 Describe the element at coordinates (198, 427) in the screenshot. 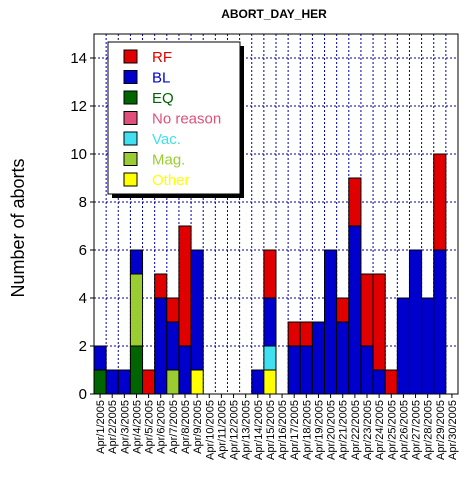

I see `x-tick-label: Apr/9/2005` at that location.